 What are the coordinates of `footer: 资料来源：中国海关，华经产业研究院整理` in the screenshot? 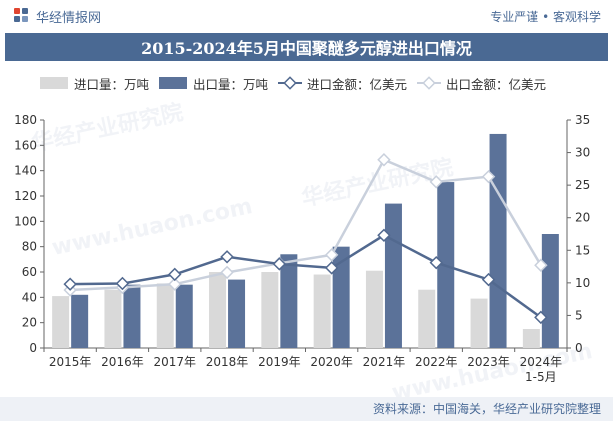 It's located at (306, 409).